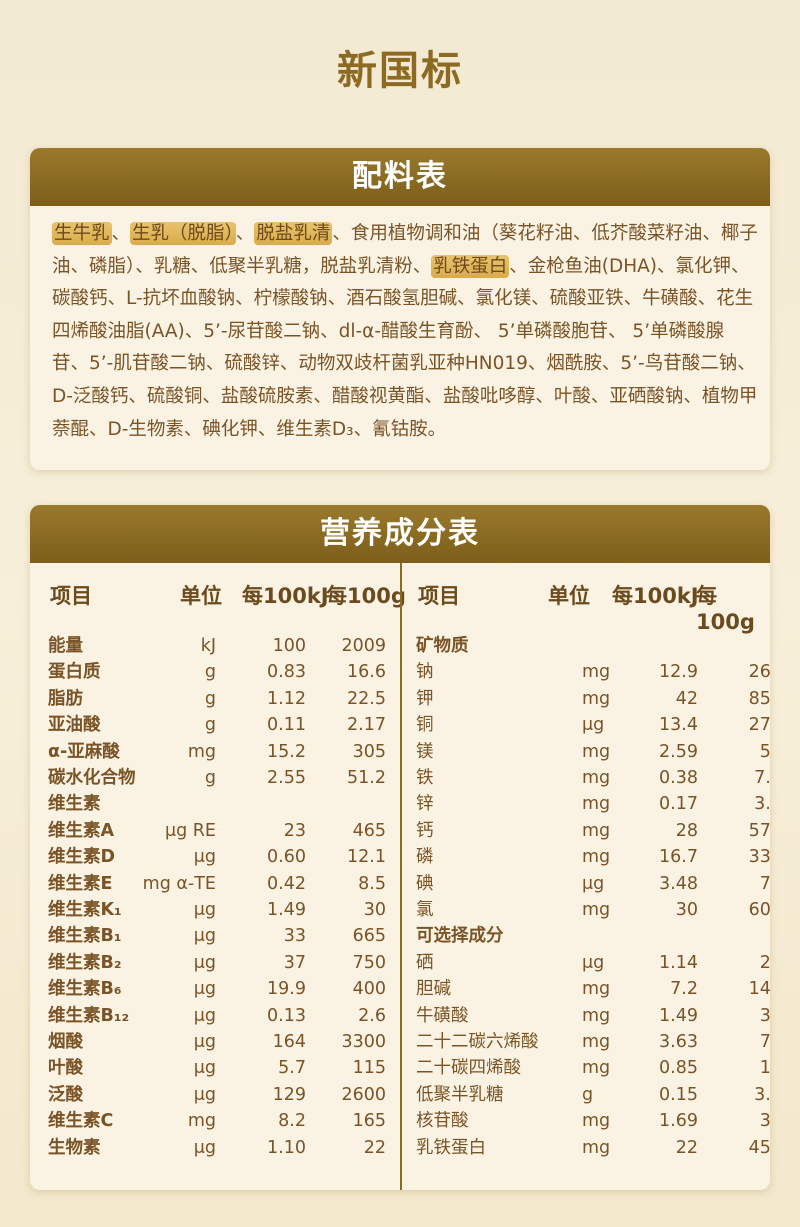 Image resolution: width=800 pixels, height=1227 pixels. Describe the element at coordinates (85, 962) in the screenshot. I see `nutrient-name: 维生素B₂` at that location.